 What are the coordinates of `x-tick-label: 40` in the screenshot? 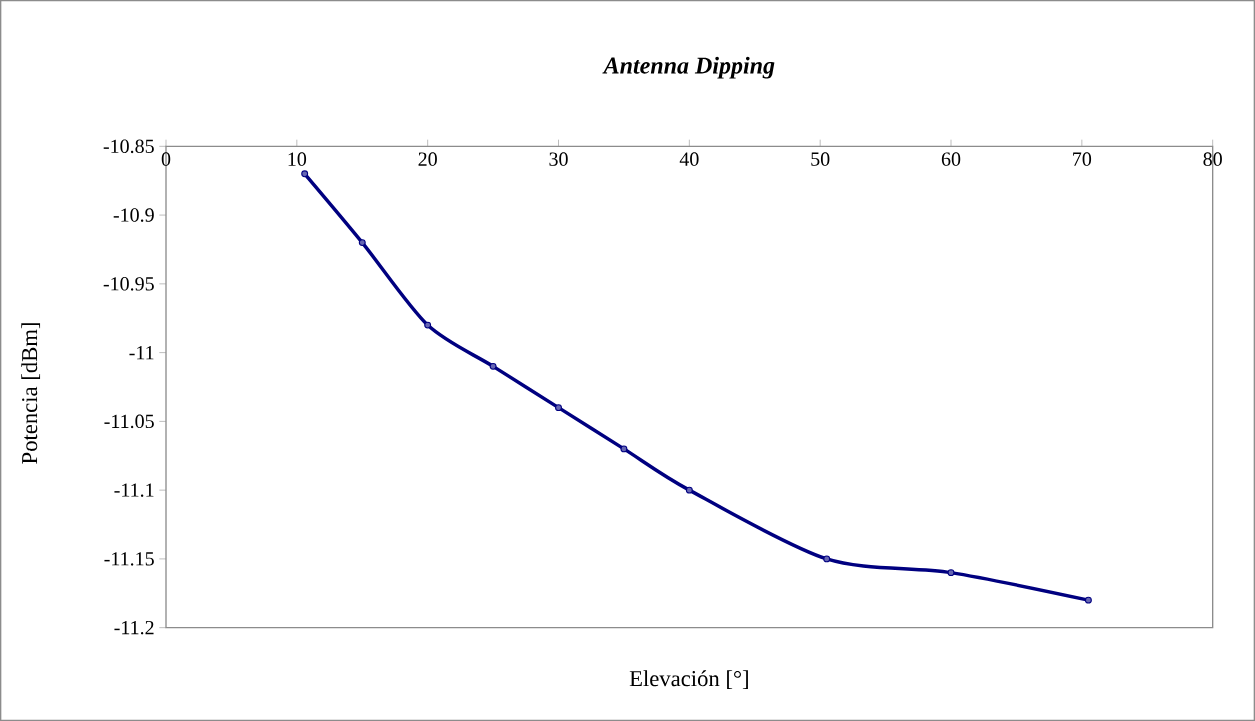 It's located at (689, 159).